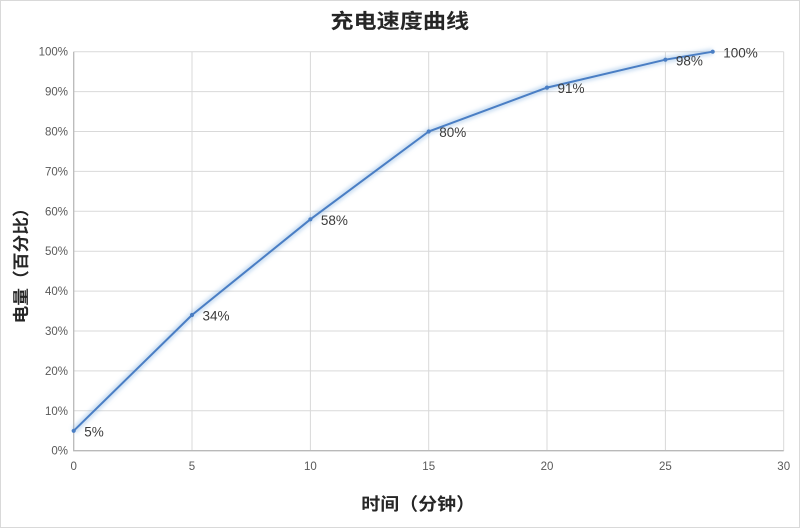 This screenshot has height=528, width=800. What do you see at coordinates (94, 431) in the screenshot?
I see `svg-text: 5%` at bounding box center [94, 431].